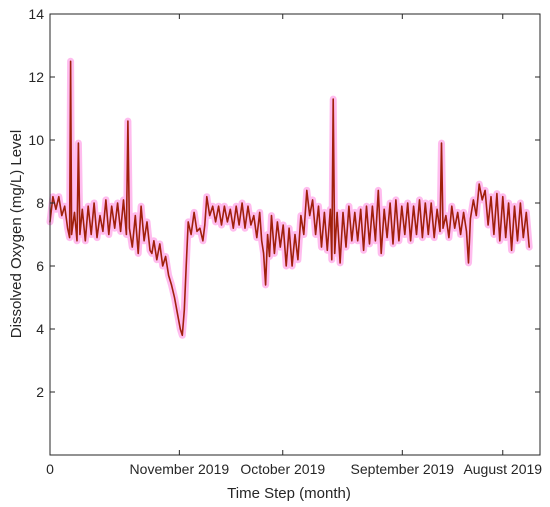 The image size is (550, 507). I want to click on x-tick-label: 0, so click(50, 469).